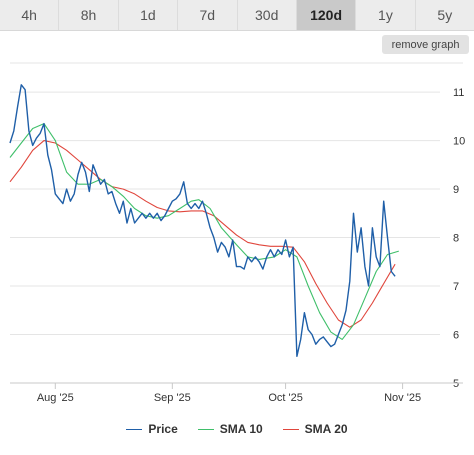 The image size is (474, 455). What do you see at coordinates (402, 398) in the screenshot?
I see `x-tick-label: Nov '25` at bounding box center [402, 398].